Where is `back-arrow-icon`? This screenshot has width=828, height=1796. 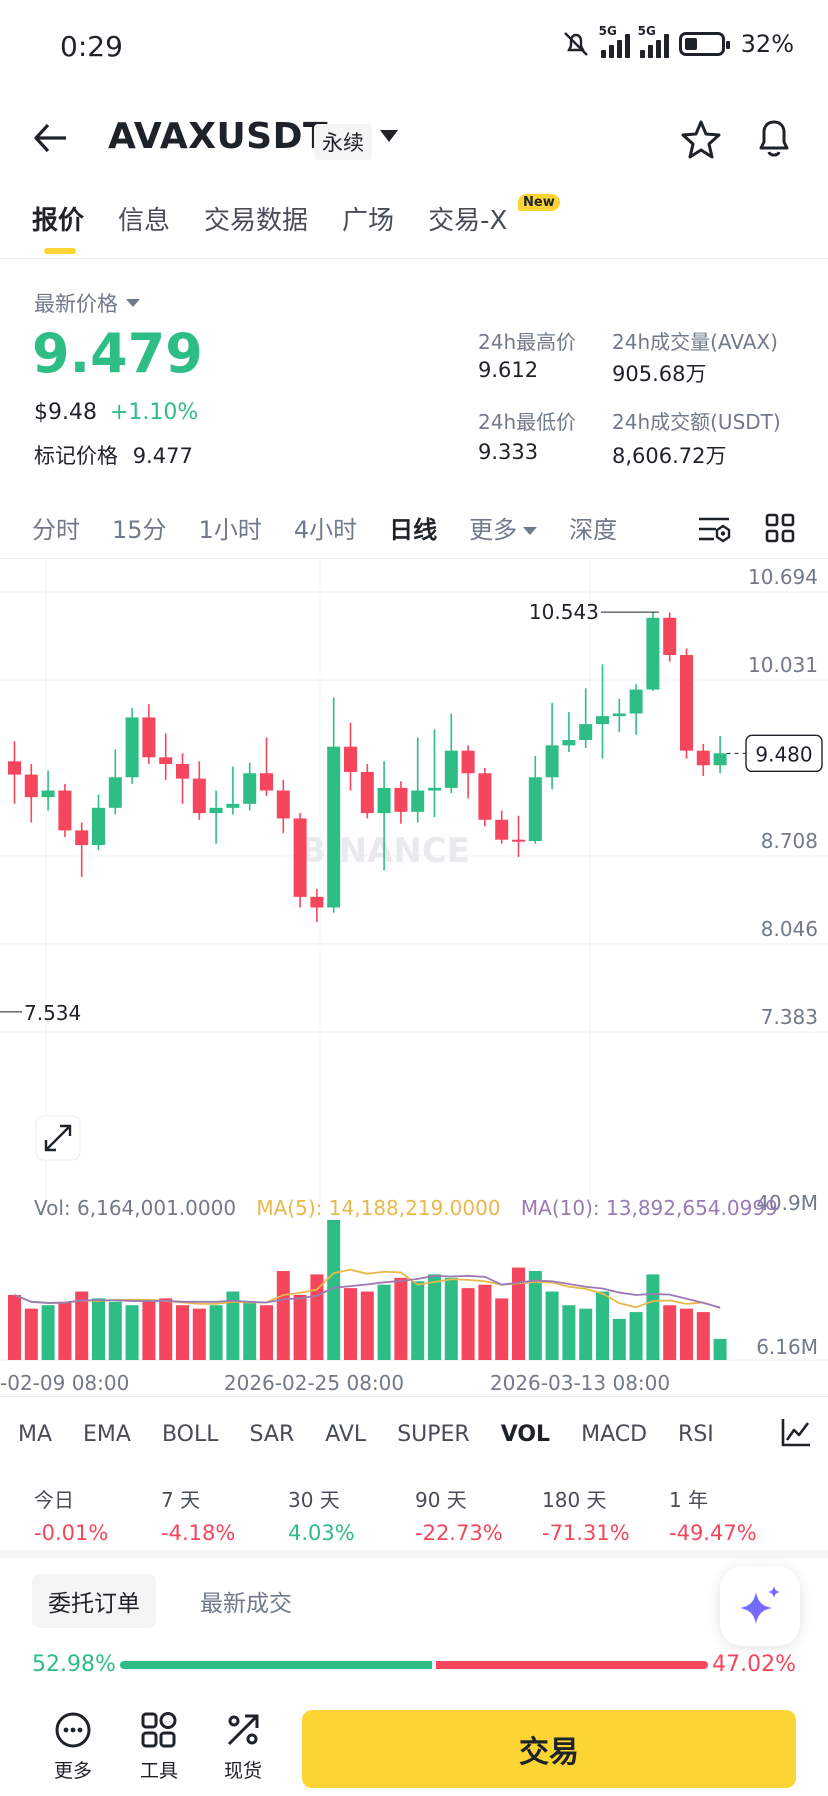 back-arrow-icon is located at coordinates (52, 138).